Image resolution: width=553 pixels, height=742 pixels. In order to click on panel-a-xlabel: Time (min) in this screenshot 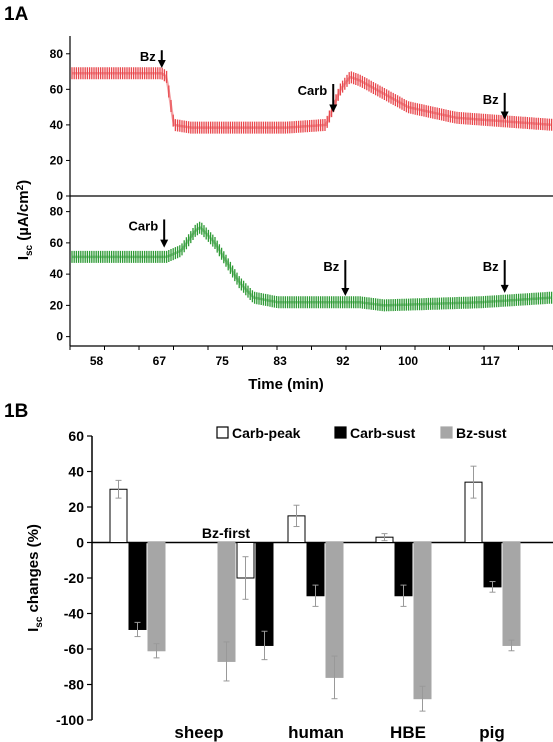, I will do `click(286, 384)`.